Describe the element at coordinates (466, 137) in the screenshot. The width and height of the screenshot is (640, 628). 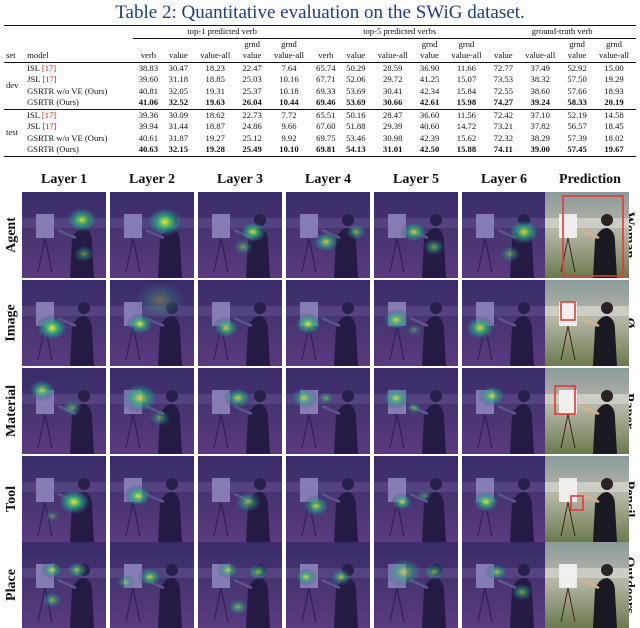
I see `table-cell: 15.62` at that location.